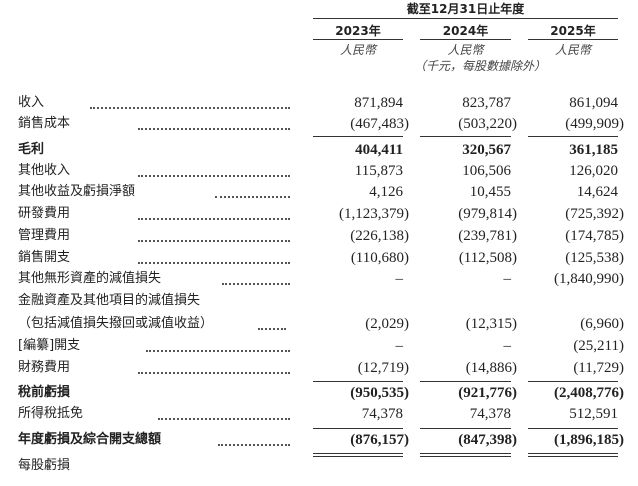 This screenshot has width=638, height=486. Describe the element at coordinates (487, 214) in the screenshot. I see `value-2024: (979,814)` at that location.